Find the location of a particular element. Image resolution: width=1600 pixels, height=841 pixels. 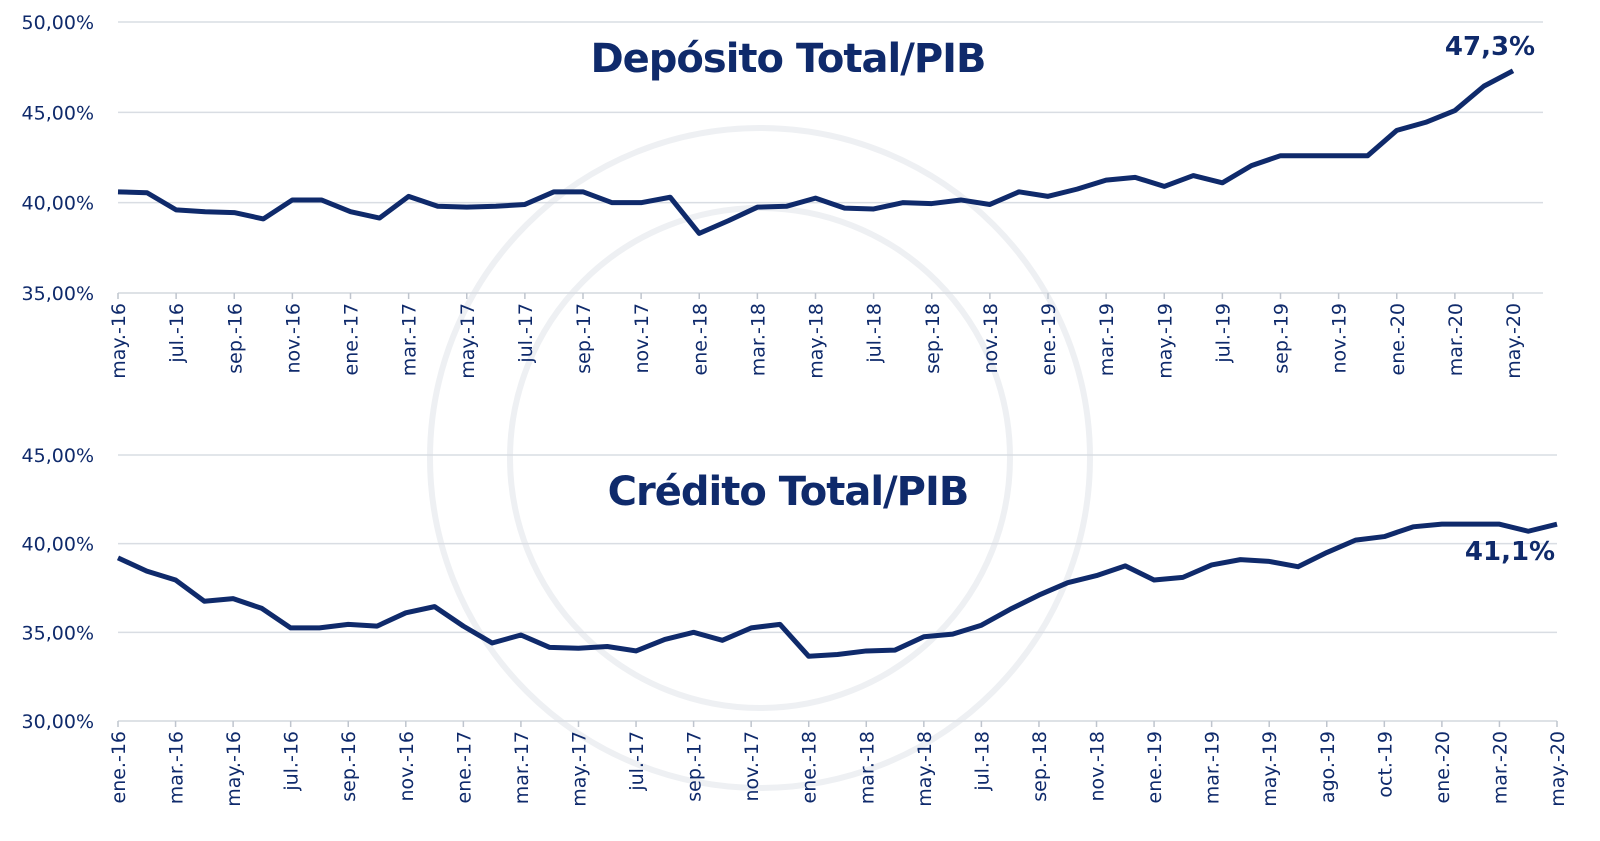

annotation: 41,1% is located at coordinates (1510, 552).